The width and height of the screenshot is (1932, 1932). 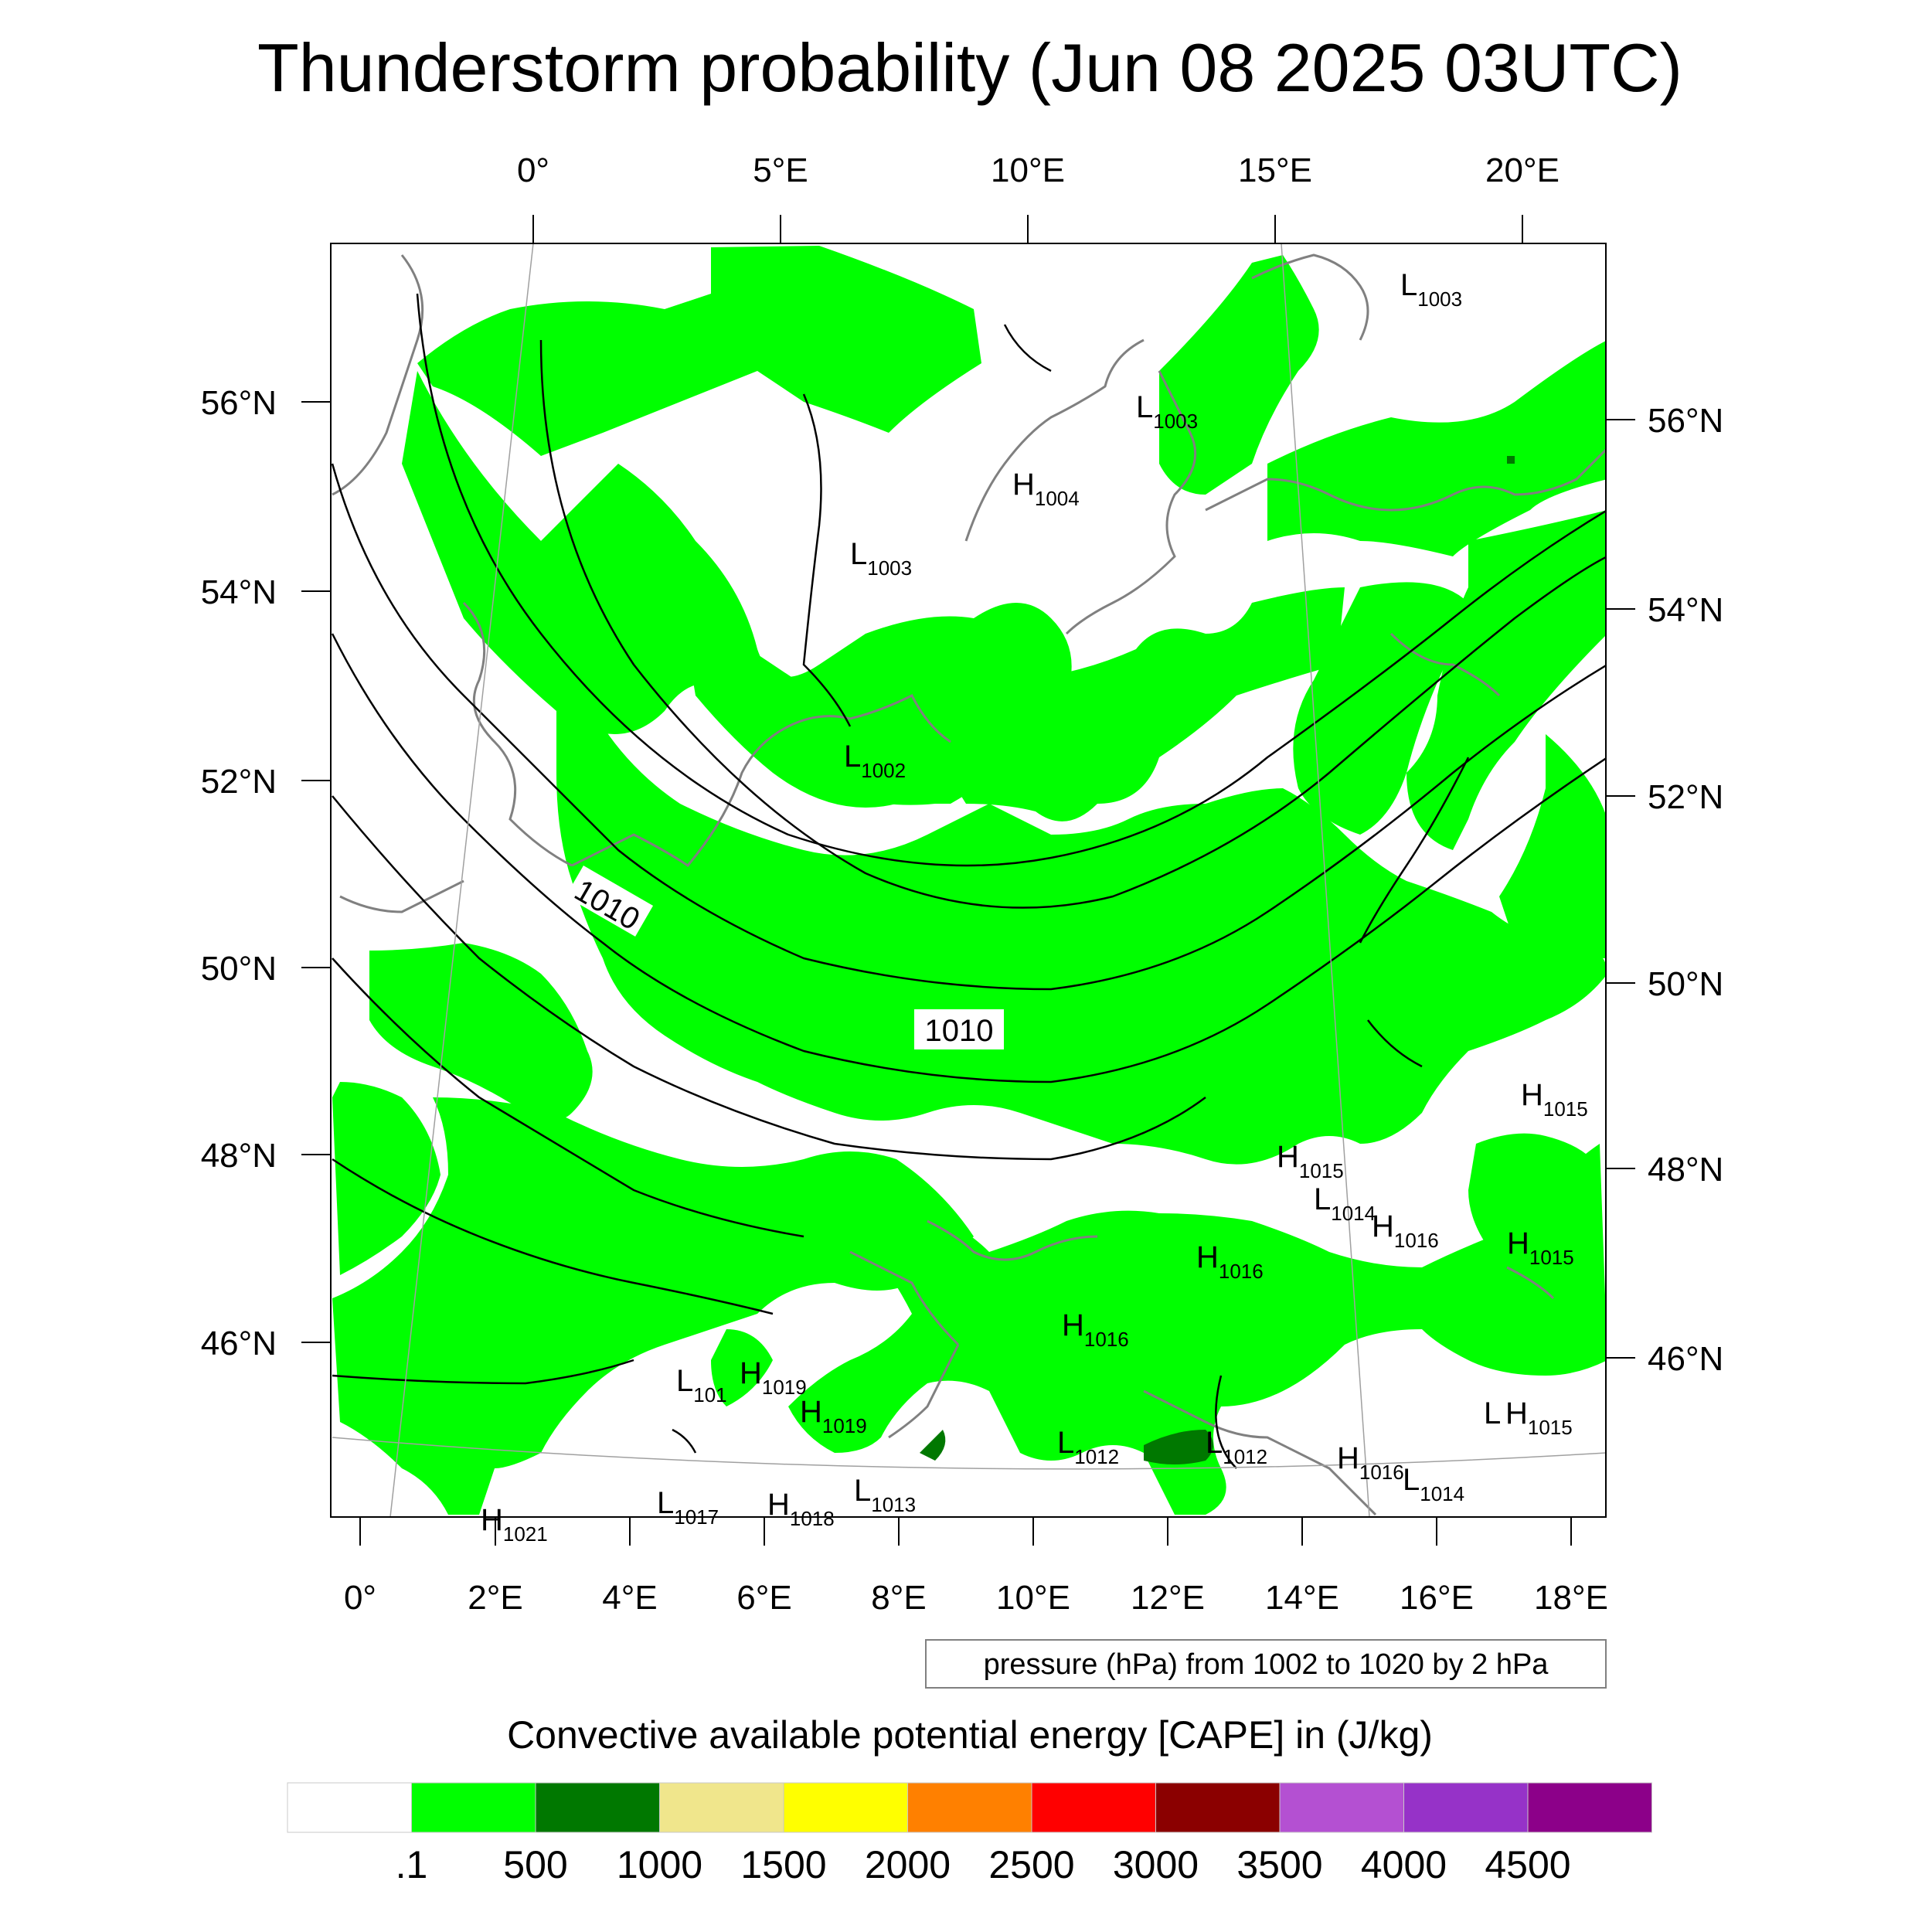 I want to click on left-lat-label: 50°N, so click(x=239, y=969).